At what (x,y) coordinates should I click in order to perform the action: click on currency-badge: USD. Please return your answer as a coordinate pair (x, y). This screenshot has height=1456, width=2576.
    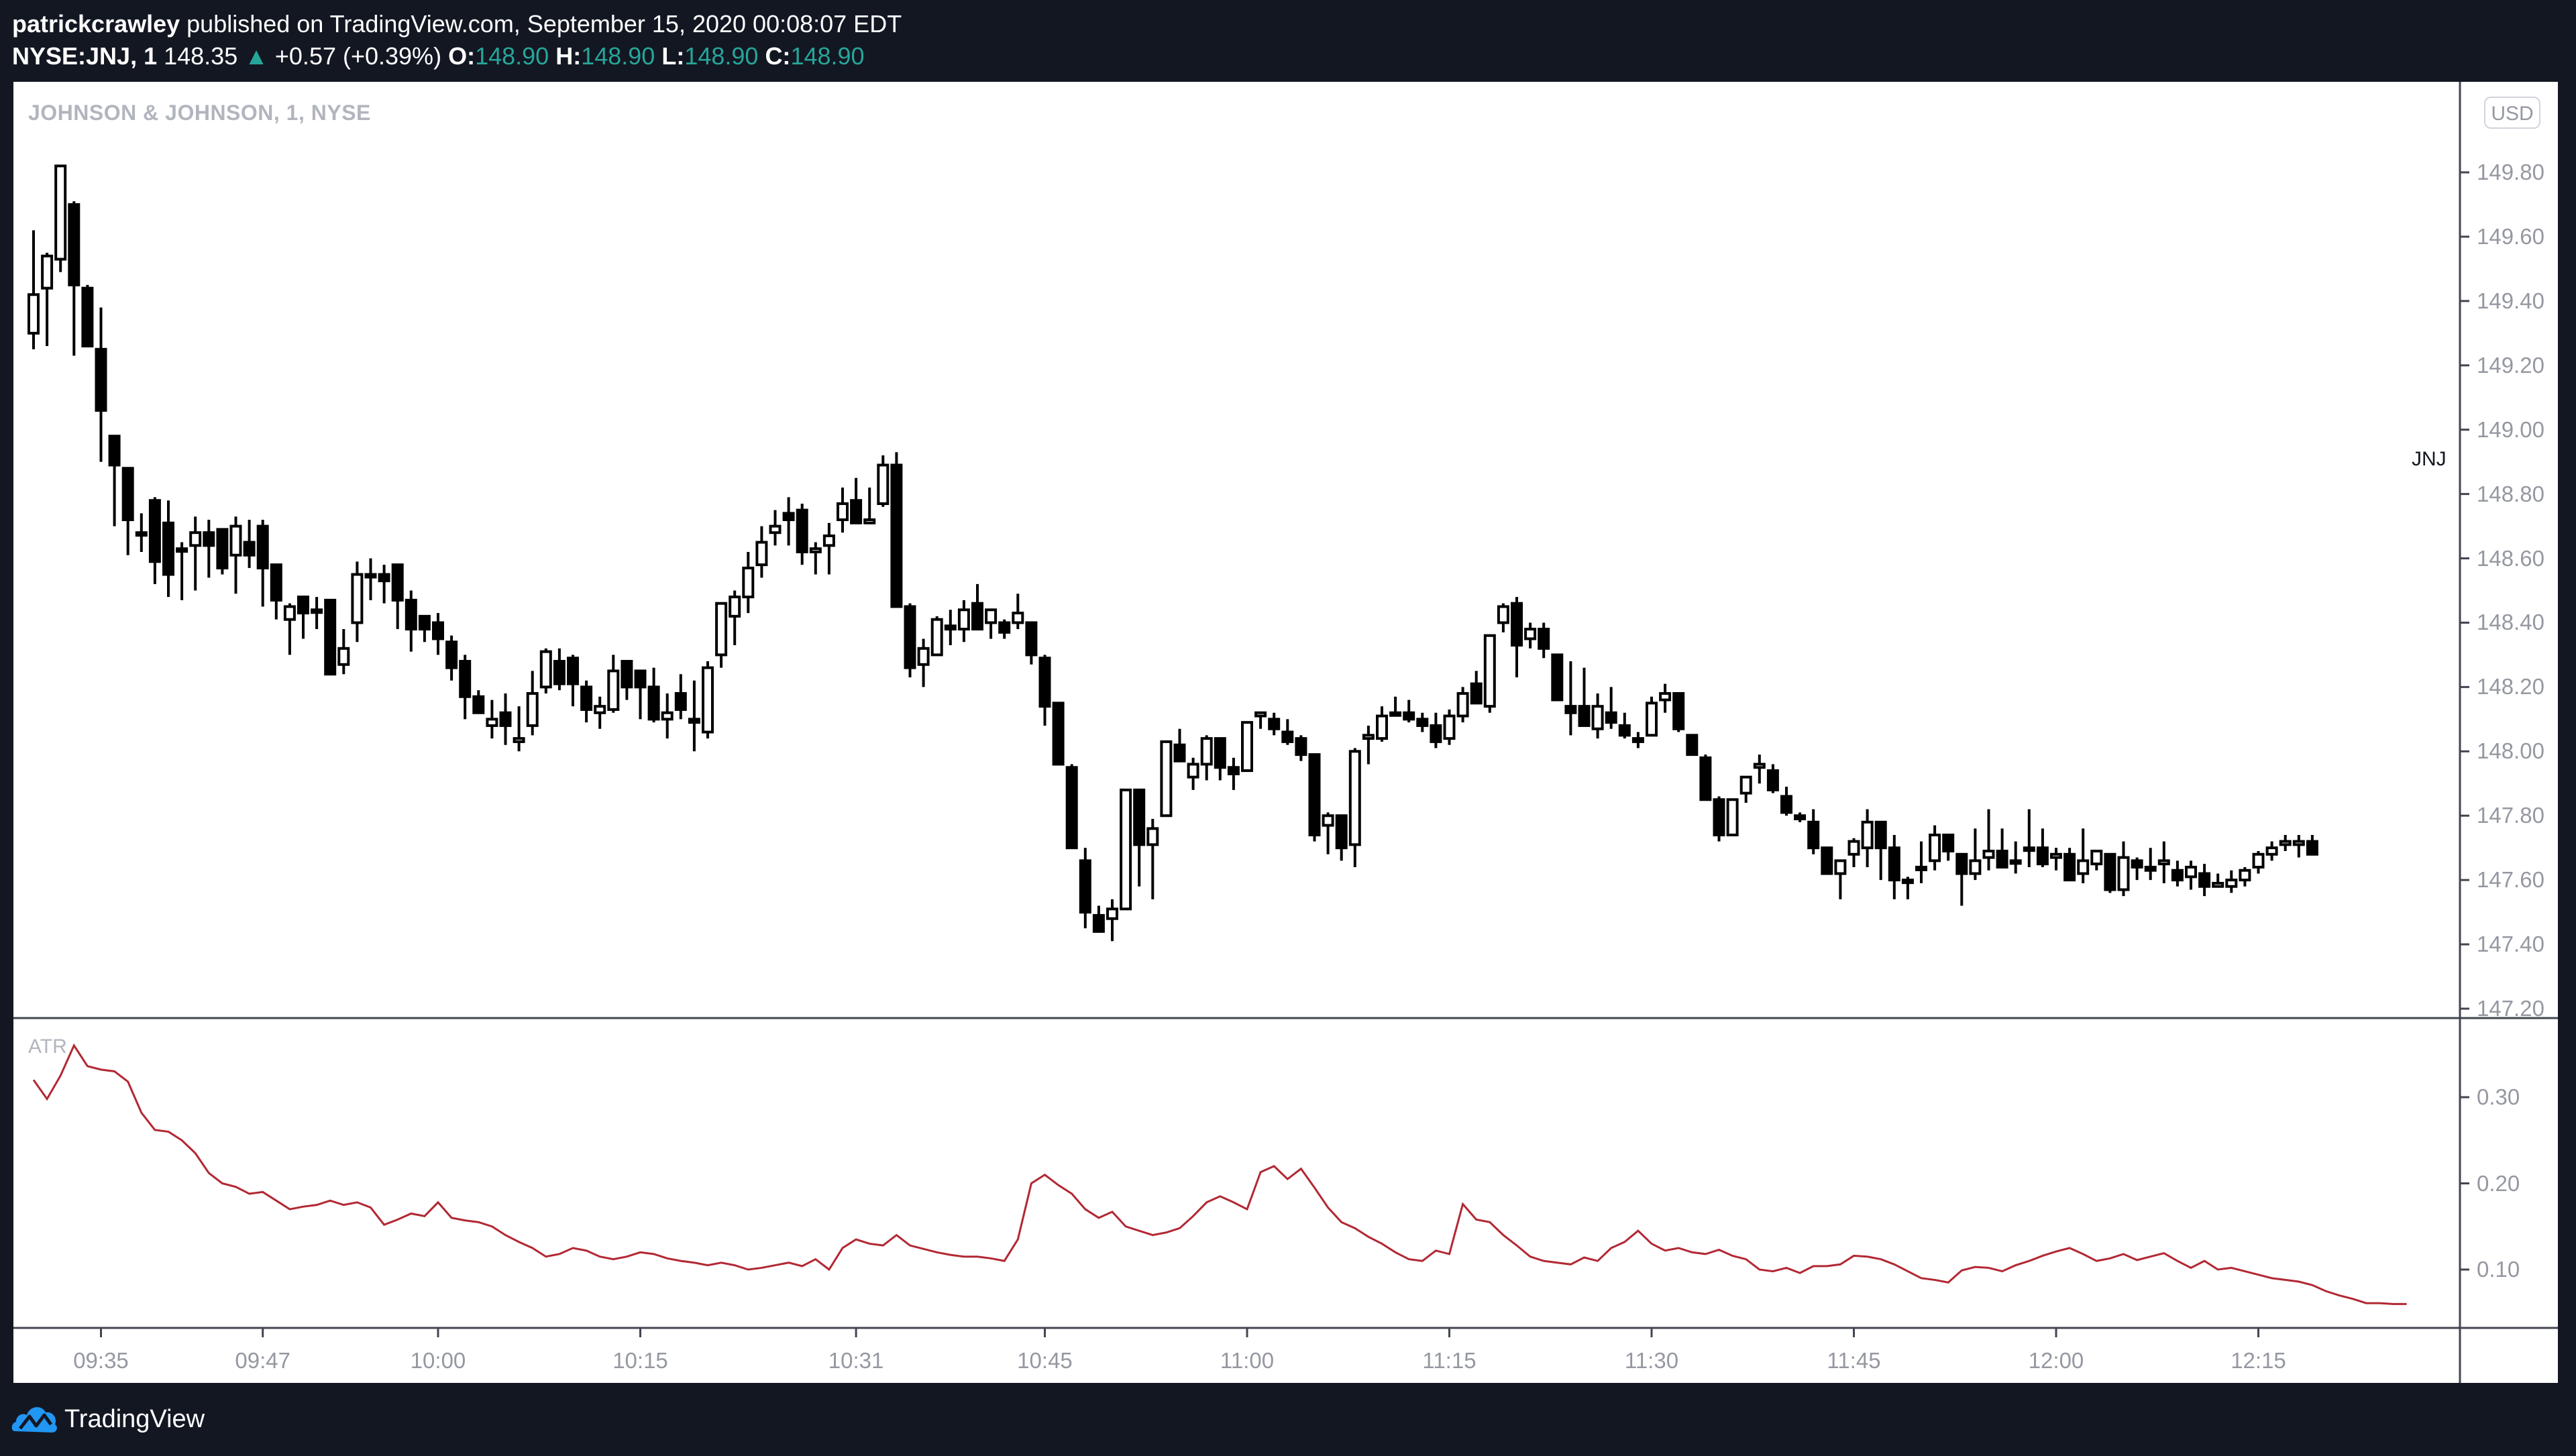
    Looking at the image, I should click on (2512, 113).